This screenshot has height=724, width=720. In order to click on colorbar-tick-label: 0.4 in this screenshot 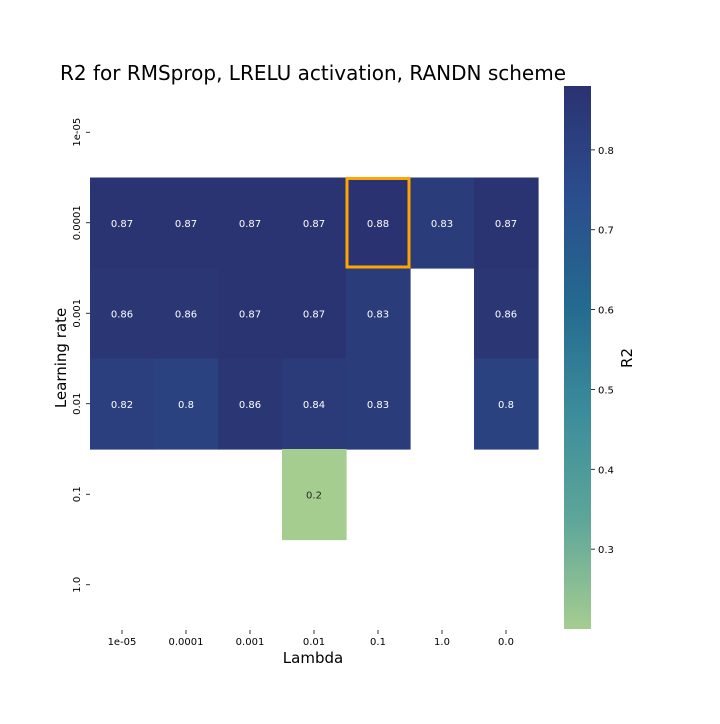, I will do `click(606, 470)`.